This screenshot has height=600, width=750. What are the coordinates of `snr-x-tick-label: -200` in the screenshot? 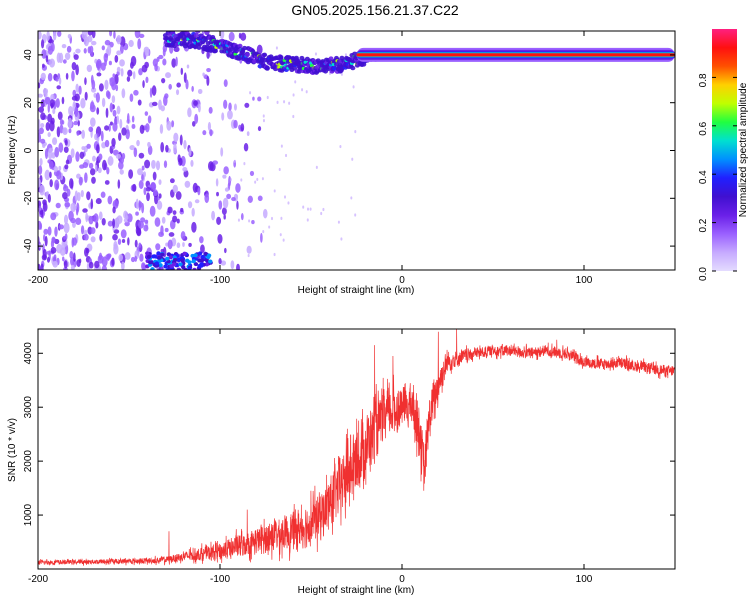 It's located at (38, 579).